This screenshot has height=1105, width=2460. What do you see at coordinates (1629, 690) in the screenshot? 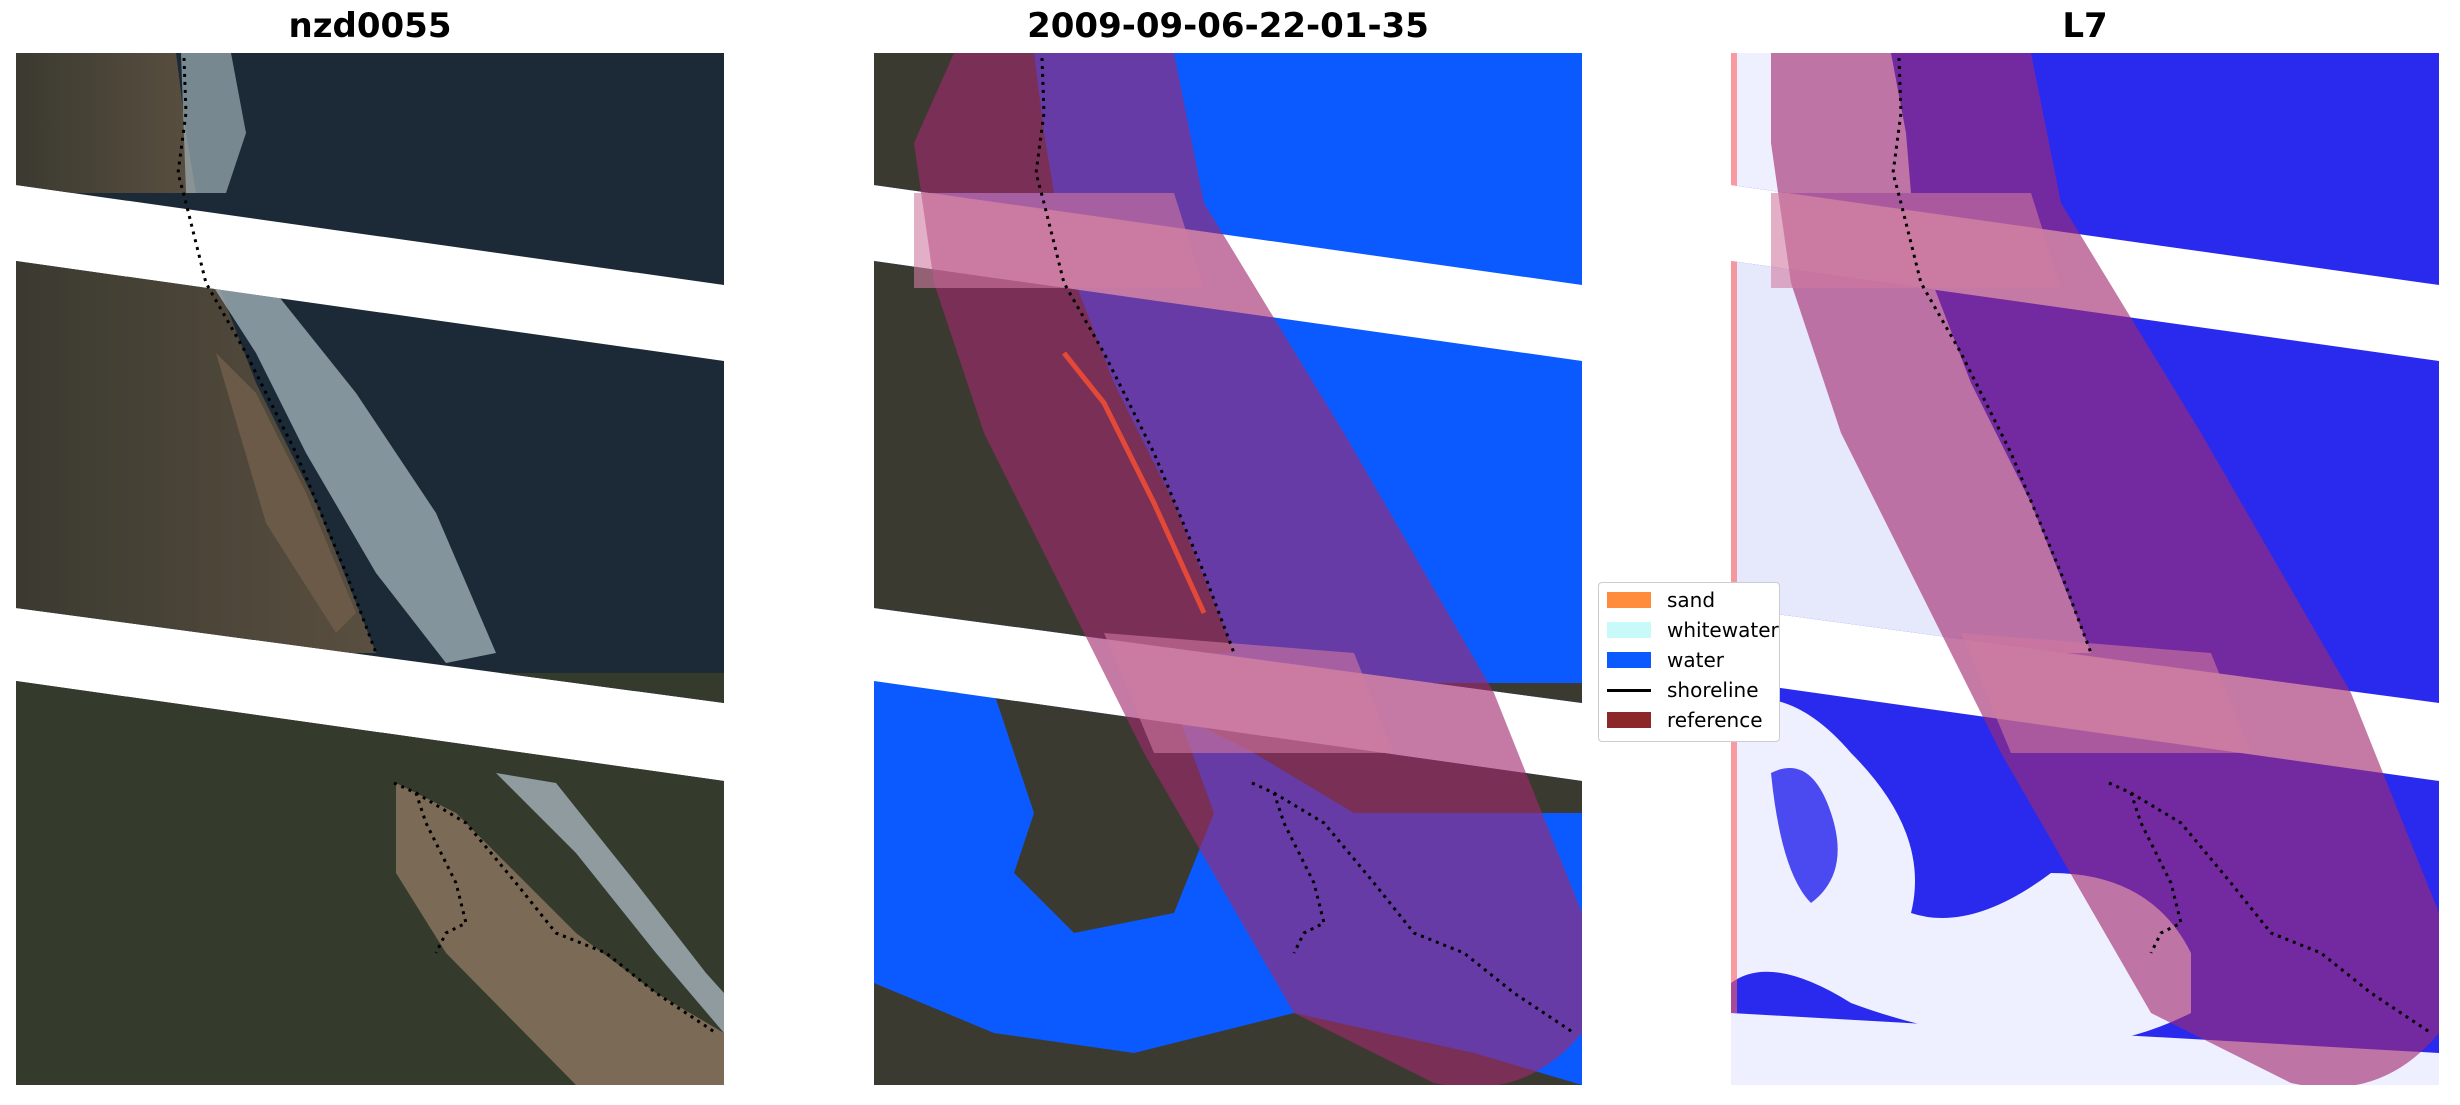
I see `legend-swatch-shoreline` at bounding box center [1629, 690].